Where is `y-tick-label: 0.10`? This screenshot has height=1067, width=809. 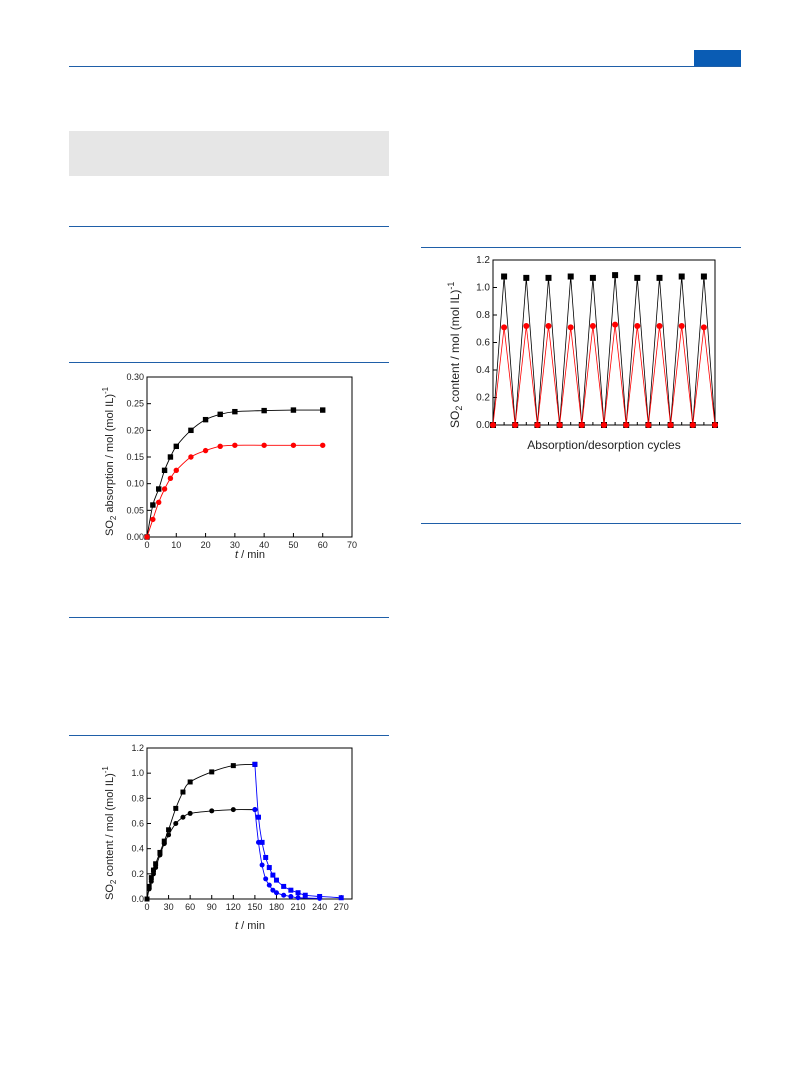
y-tick-label: 0.10 is located at coordinates (135, 484).